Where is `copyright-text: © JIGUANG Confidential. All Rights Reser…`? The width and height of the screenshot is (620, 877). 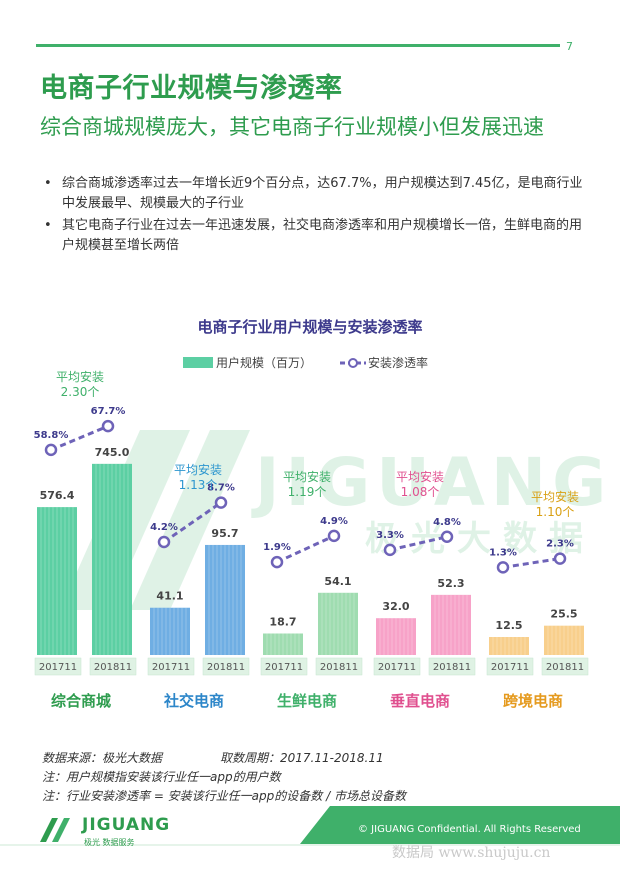
copyright-text: © JIGUANG Confidential. All Rights Reser… is located at coordinates (469, 829).